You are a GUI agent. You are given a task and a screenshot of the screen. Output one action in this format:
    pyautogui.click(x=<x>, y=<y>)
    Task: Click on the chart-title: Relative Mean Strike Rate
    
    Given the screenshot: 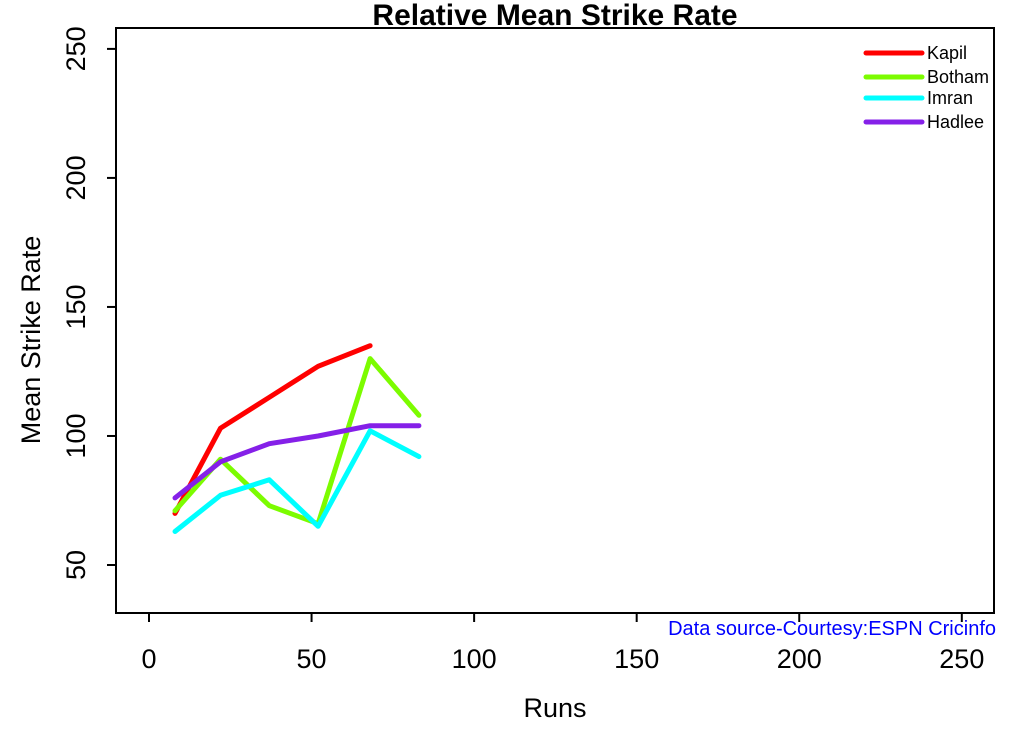 What is the action you would take?
    pyautogui.click(x=555, y=16)
    